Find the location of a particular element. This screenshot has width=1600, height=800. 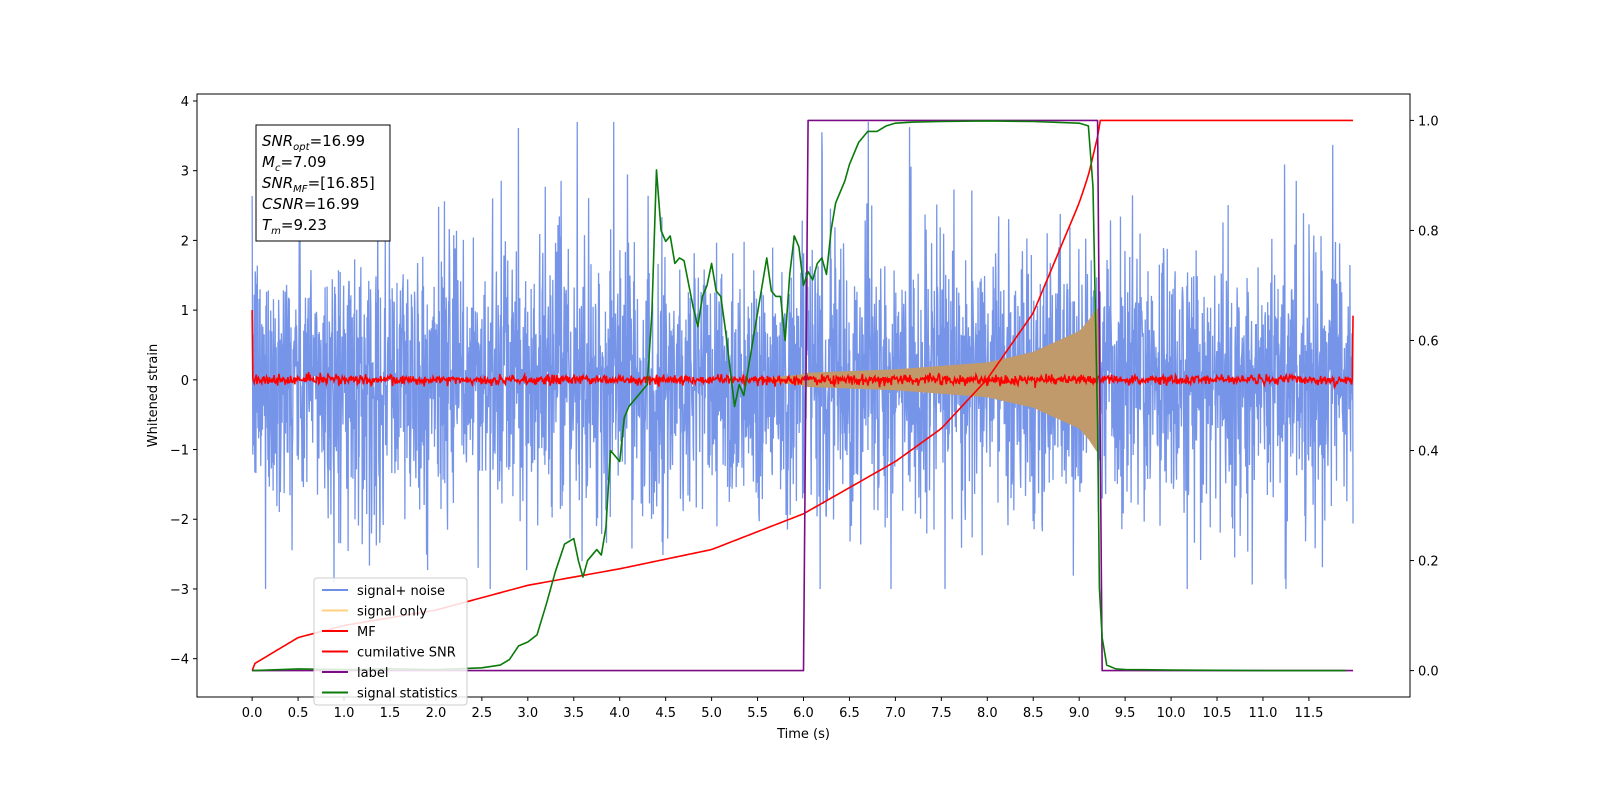

y-tick-label: 3 is located at coordinates (185, 172).